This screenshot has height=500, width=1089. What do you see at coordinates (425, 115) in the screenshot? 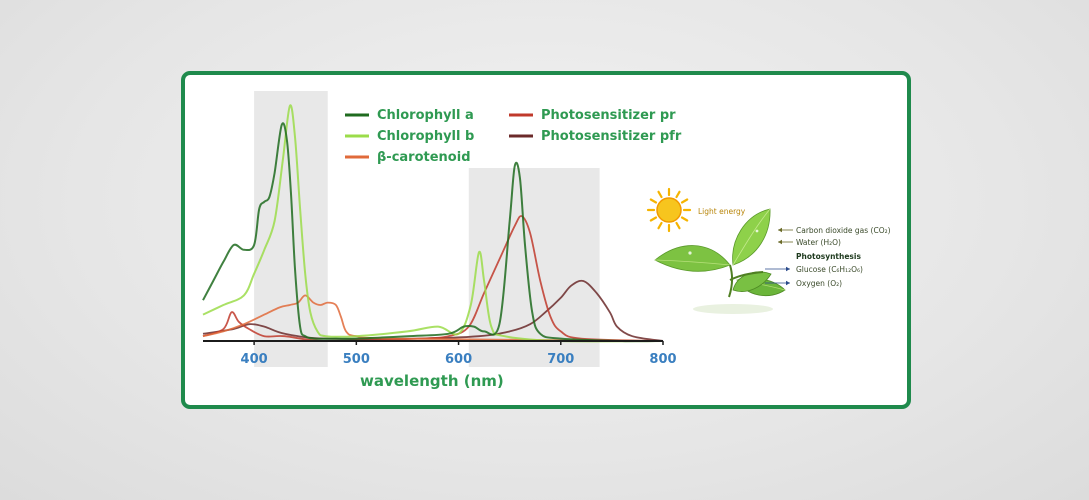
I see `legend-label: Chlorophyll a` at bounding box center [425, 115].